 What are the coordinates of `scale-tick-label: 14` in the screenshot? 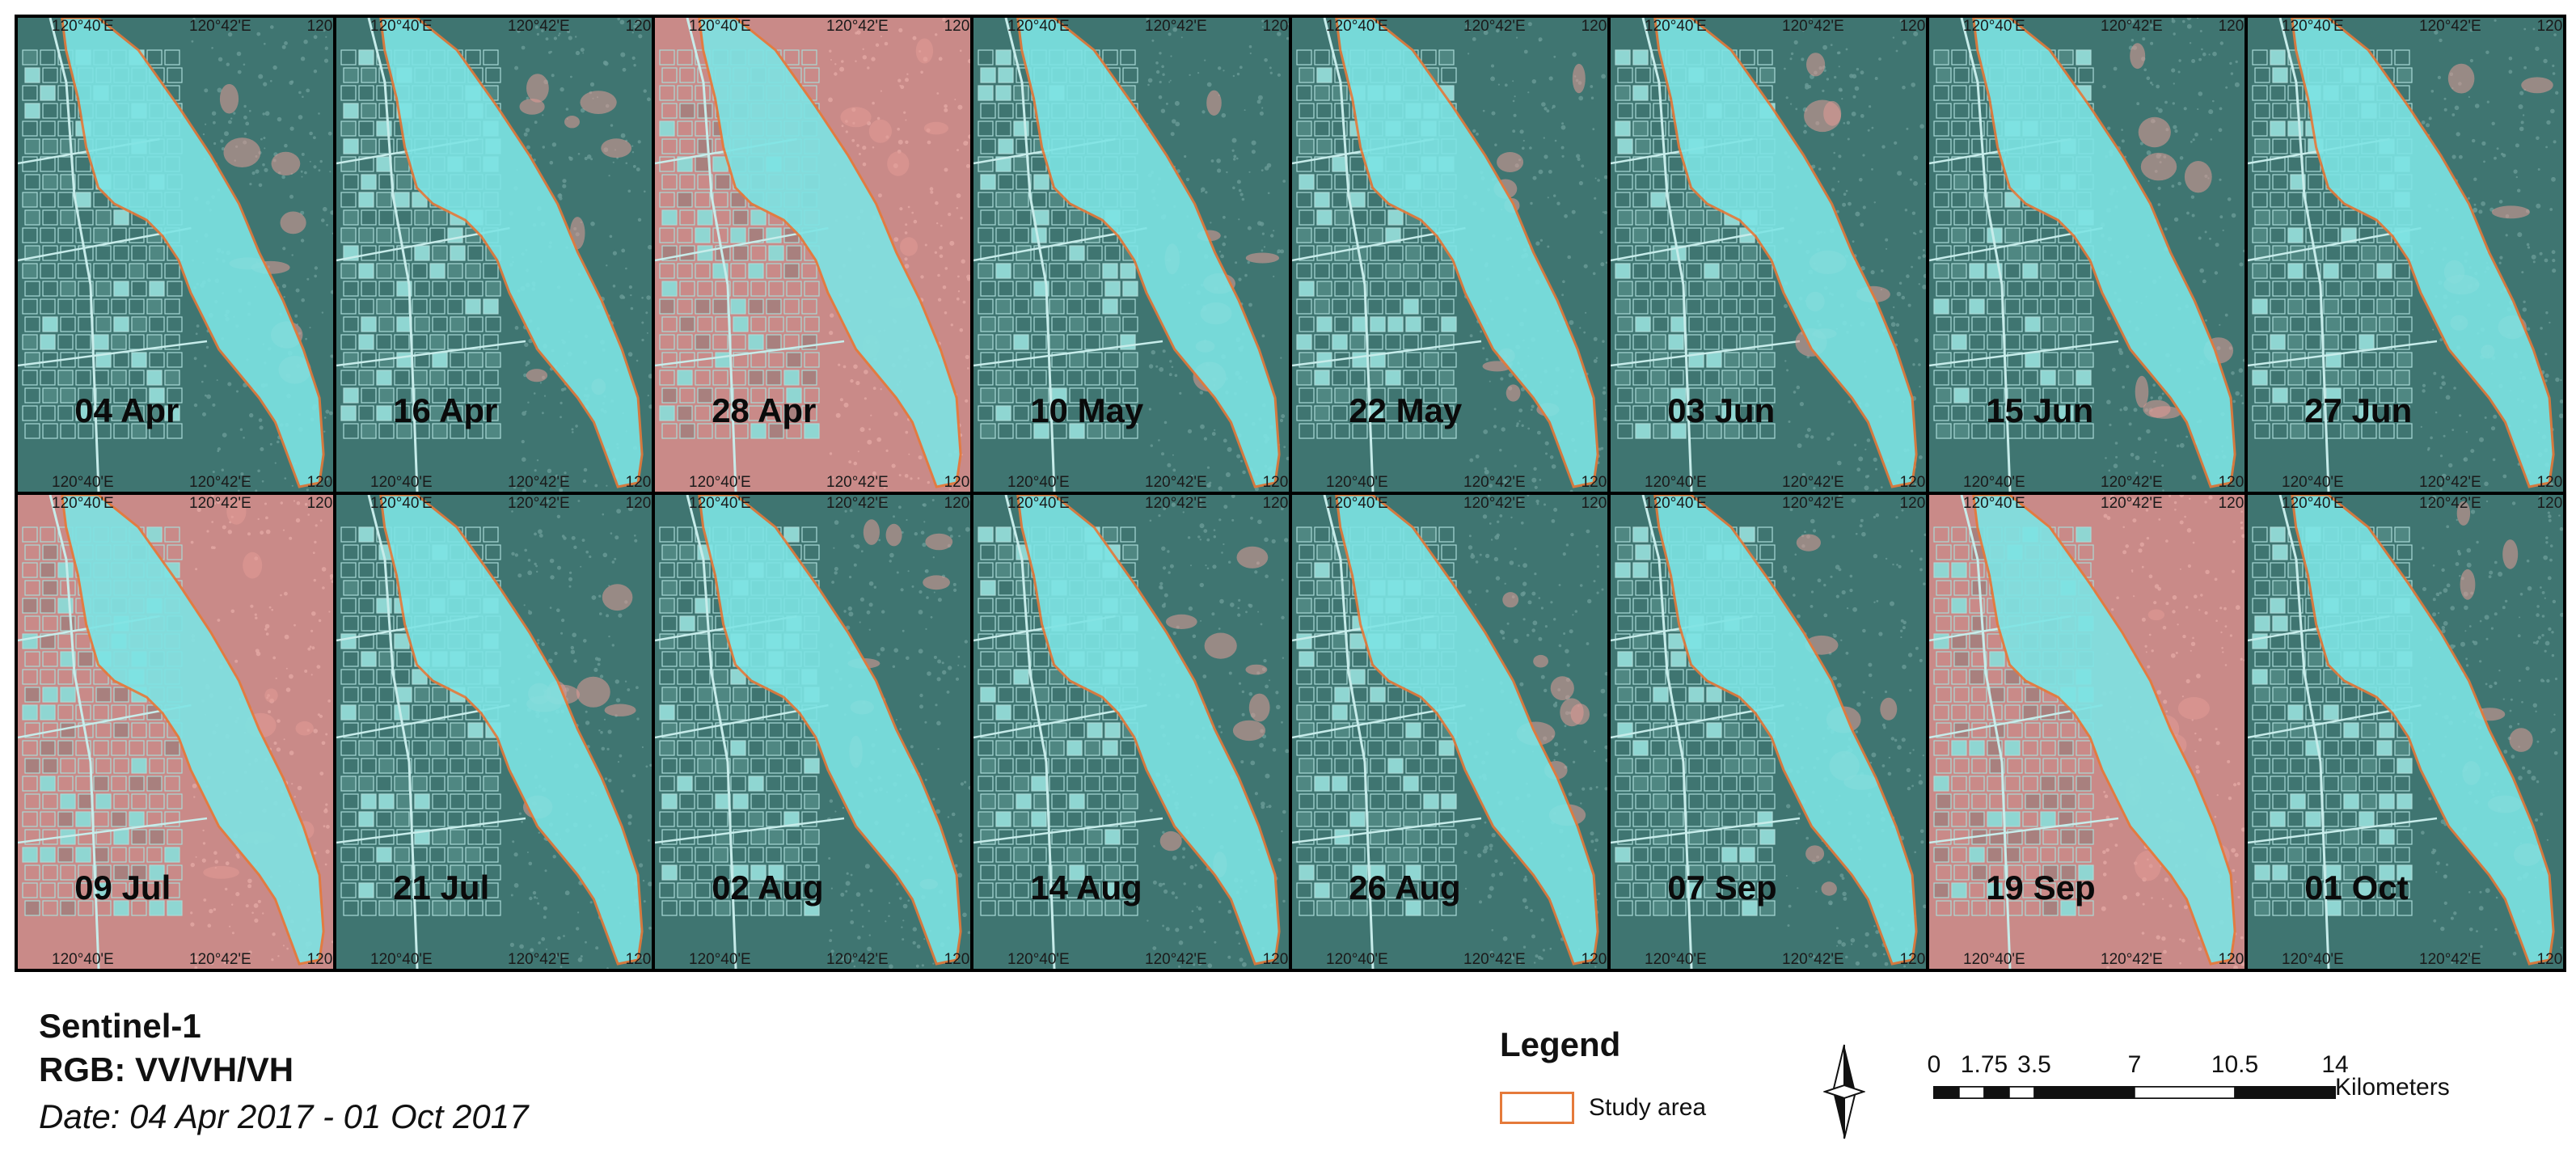 It's located at (2335, 1064).